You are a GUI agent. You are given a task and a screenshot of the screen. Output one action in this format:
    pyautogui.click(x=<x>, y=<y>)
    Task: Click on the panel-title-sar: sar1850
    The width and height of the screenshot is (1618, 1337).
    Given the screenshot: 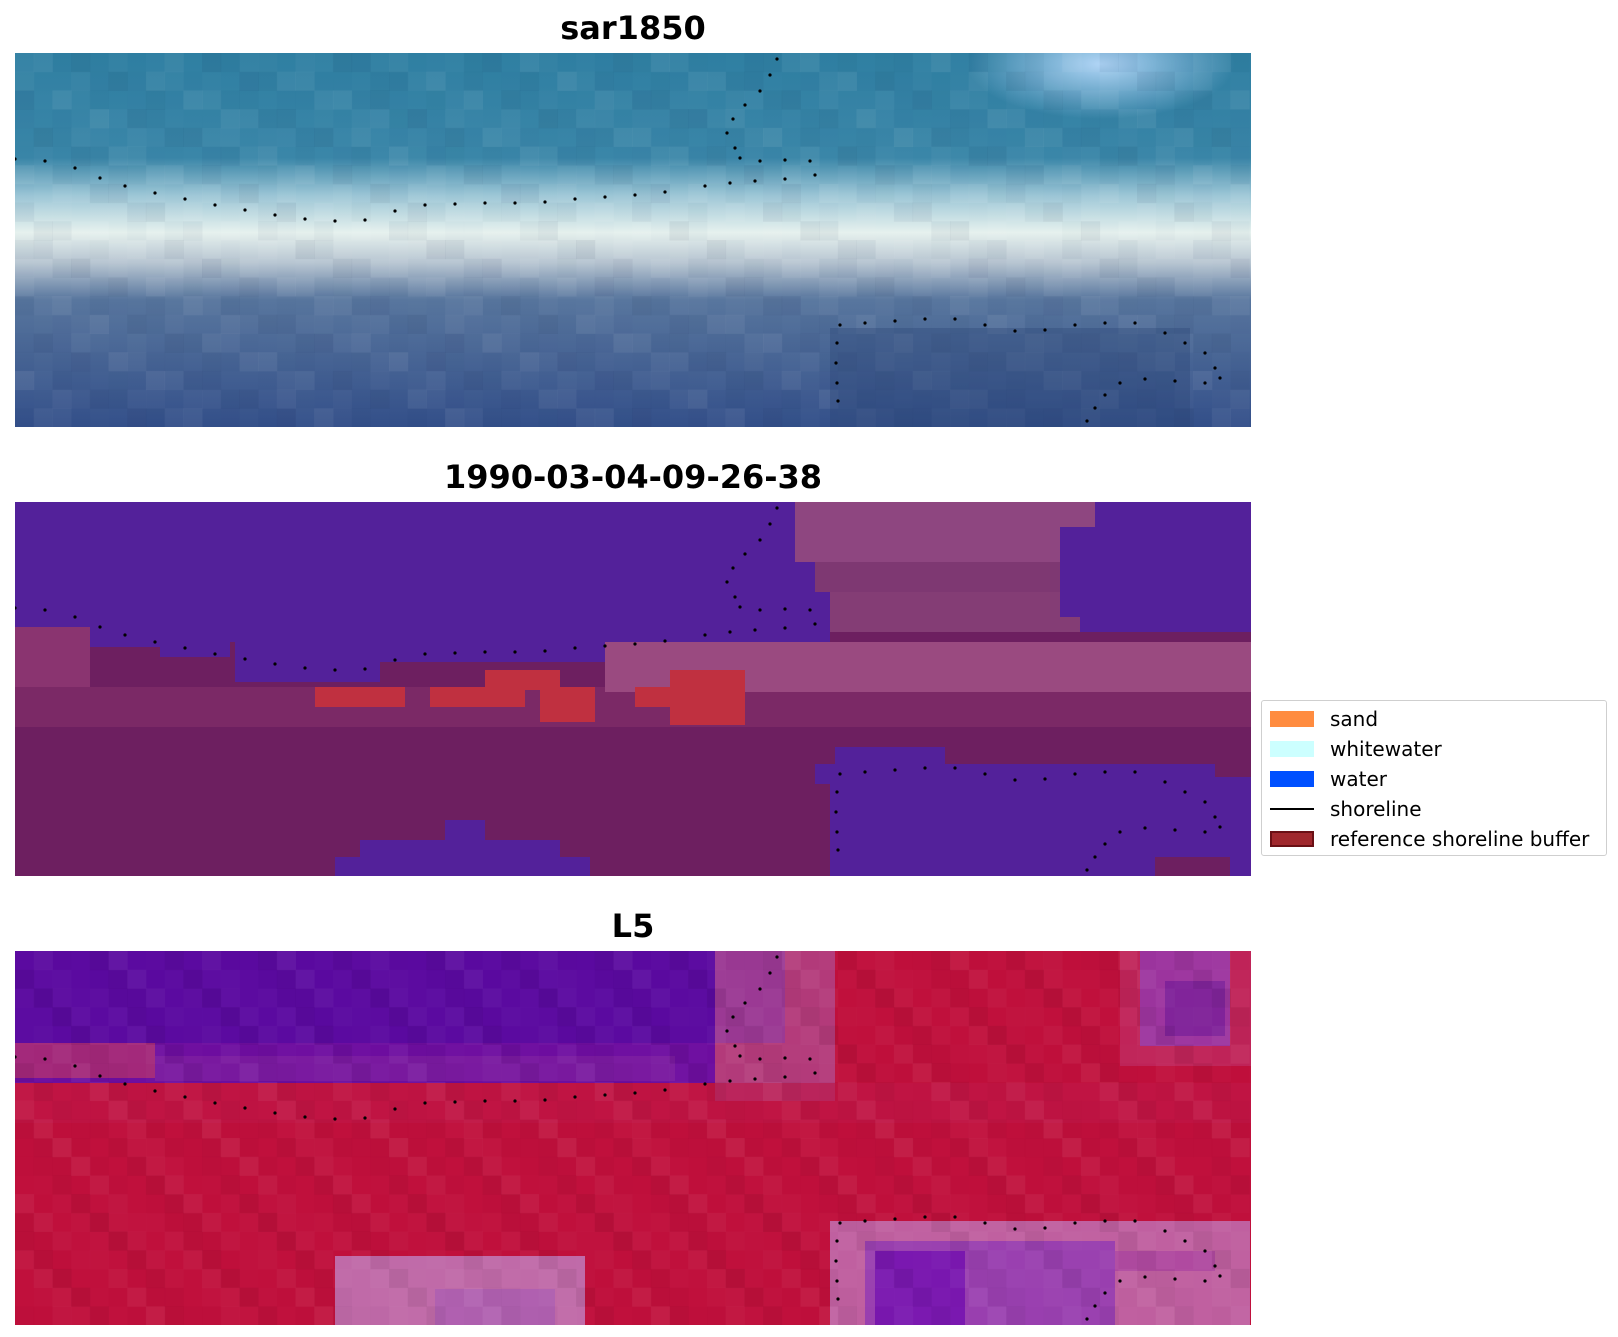 What is the action you would take?
    pyautogui.click(x=633, y=28)
    